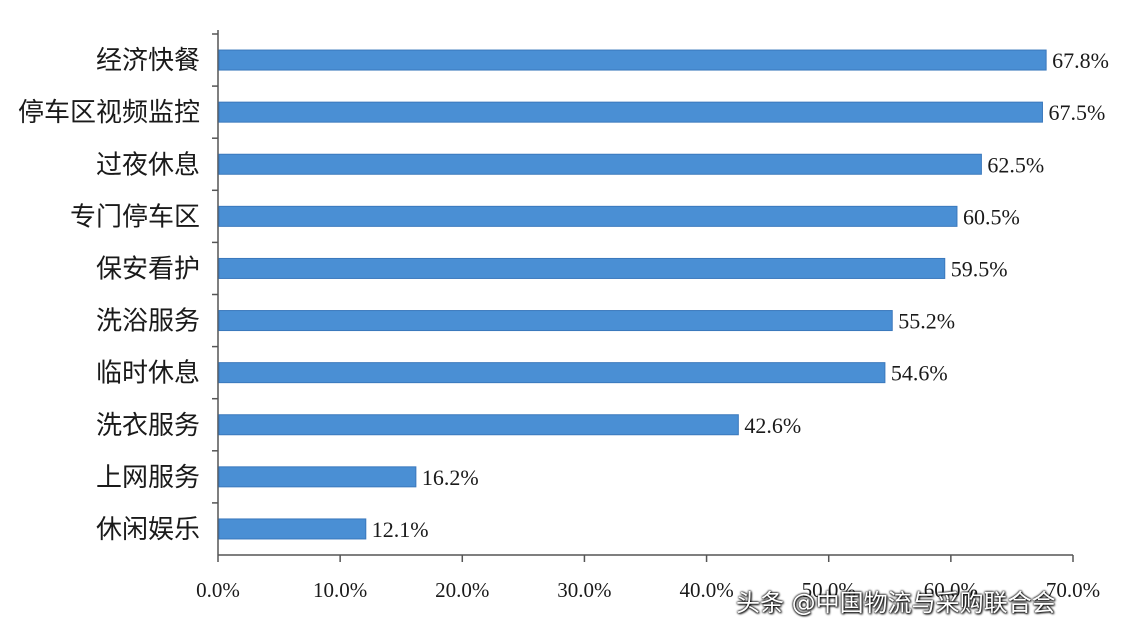 This screenshot has width=1134, height=632. I want to click on data-label: 67.5%, so click(1076, 112).